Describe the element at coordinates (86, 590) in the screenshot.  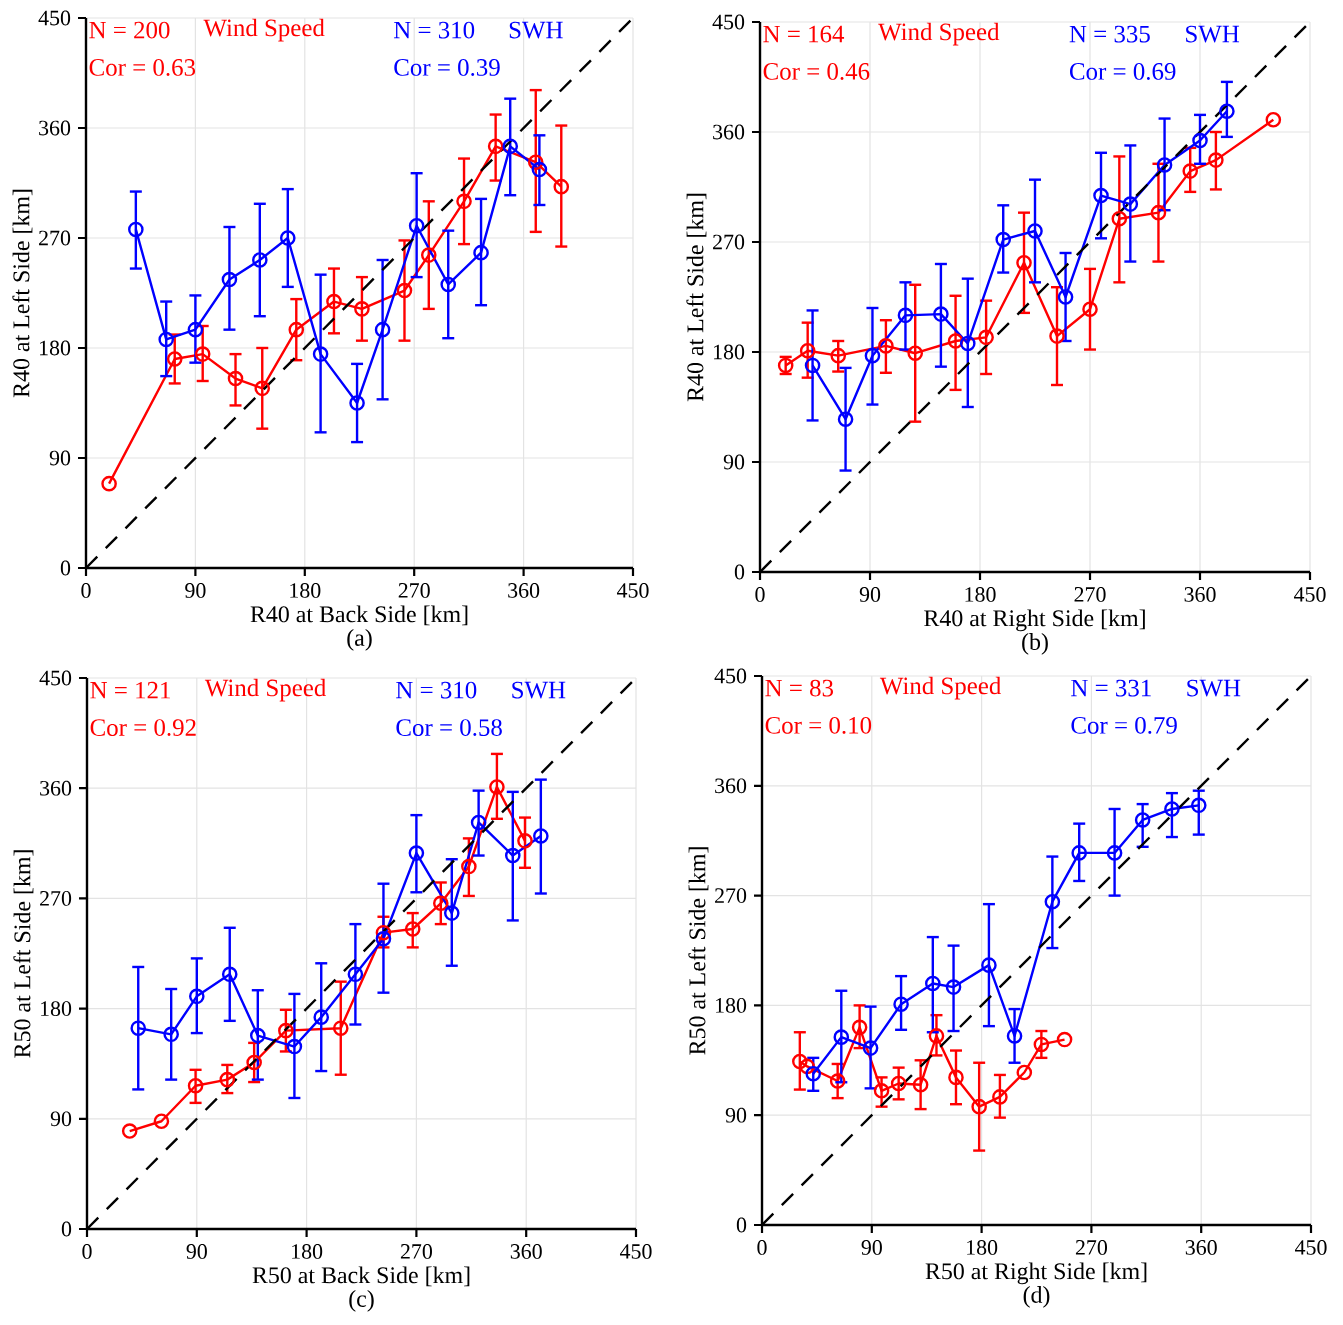
I see `x-tick-label: 0` at that location.